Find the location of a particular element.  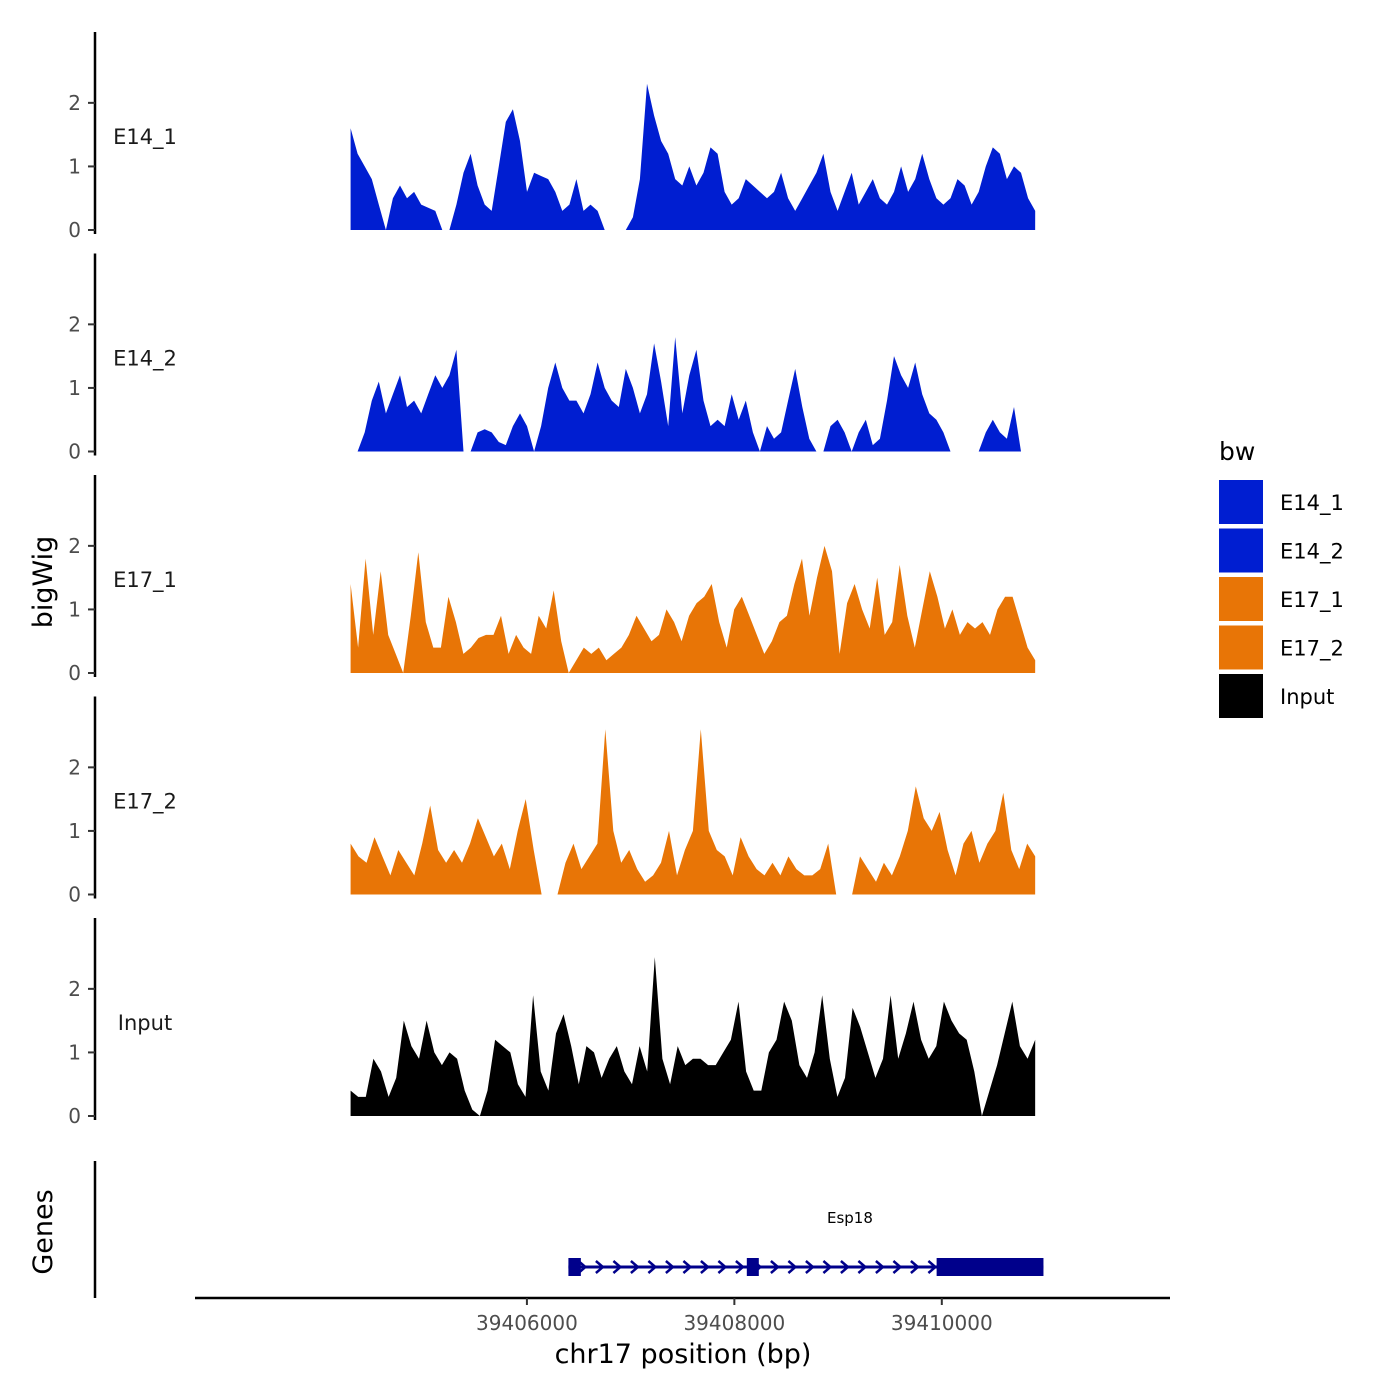

track-label-E17_2: E17_2 is located at coordinates (145, 802).